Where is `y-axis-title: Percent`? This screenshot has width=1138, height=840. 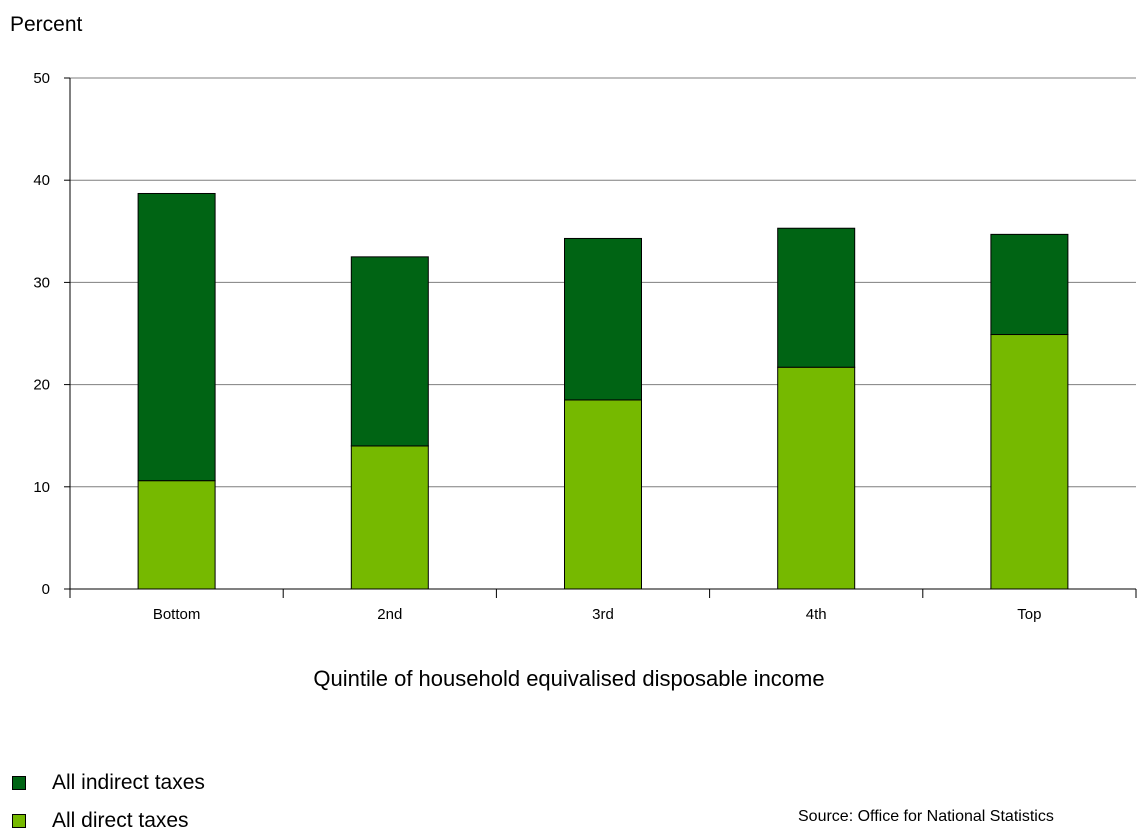
y-axis-title: Percent is located at coordinates (46, 24).